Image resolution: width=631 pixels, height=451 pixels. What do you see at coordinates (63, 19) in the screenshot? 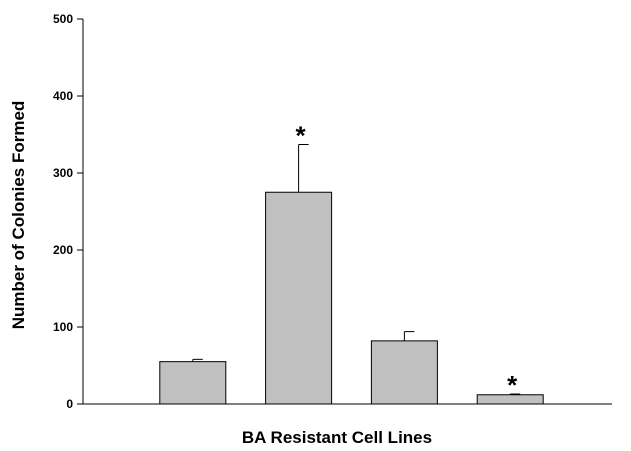
I see `y-tick-label: 500` at bounding box center [63, 19].